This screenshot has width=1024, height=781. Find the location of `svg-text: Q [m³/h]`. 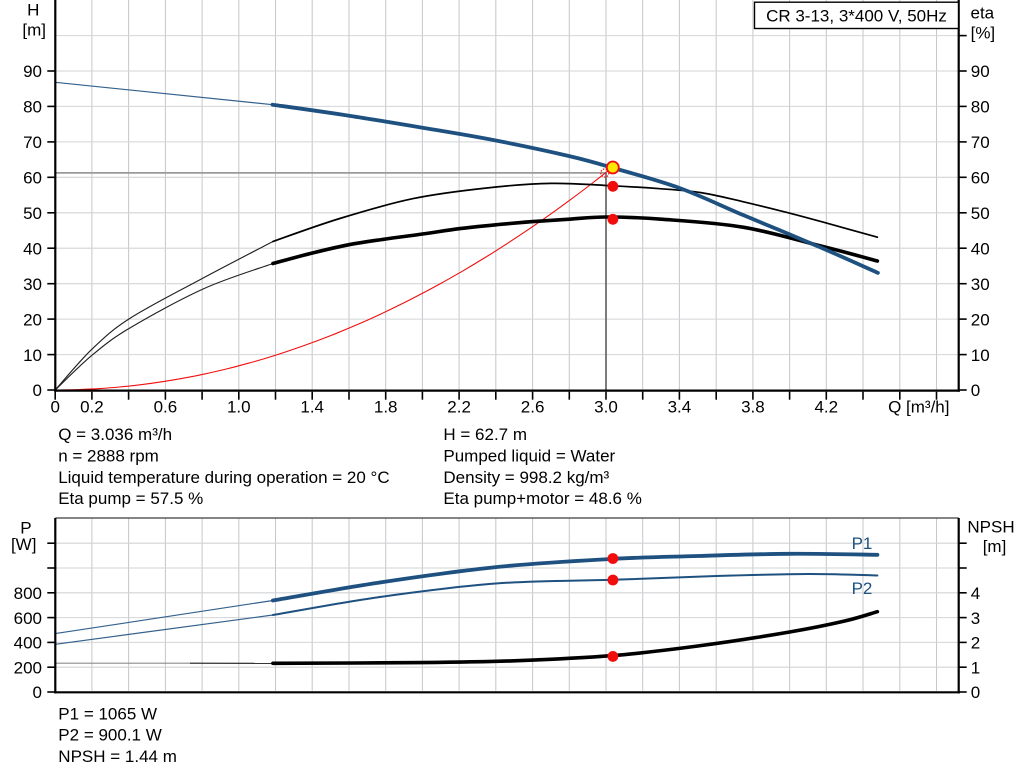

svg-text: Q [m³/h] is located at coordinates (918, 406).